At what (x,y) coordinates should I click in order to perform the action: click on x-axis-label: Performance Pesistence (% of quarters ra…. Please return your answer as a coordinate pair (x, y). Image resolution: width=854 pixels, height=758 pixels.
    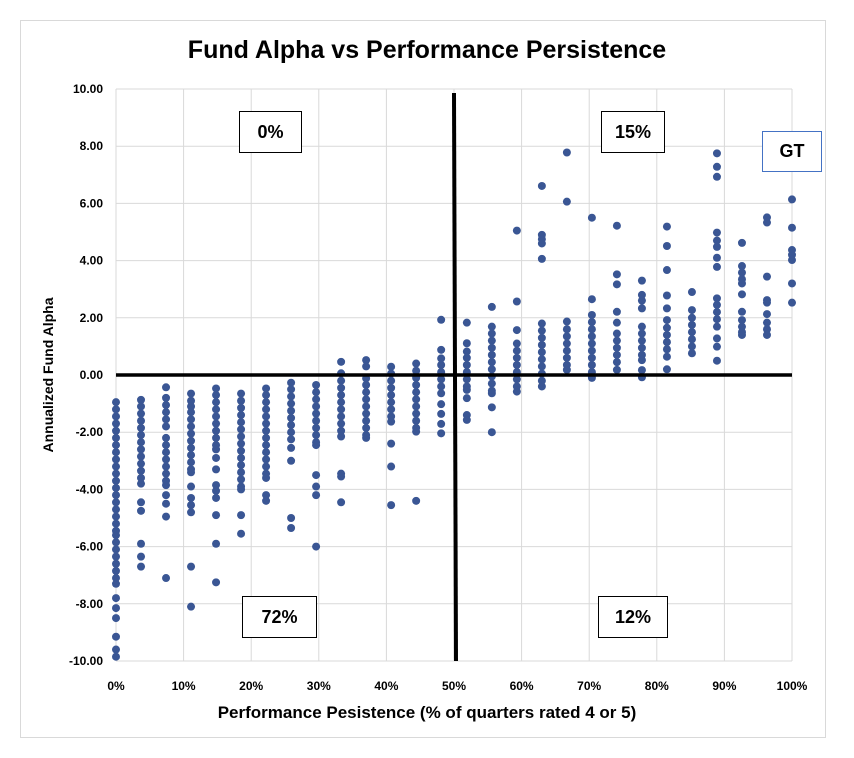
    Looking at the image, I should click on (427, 712).